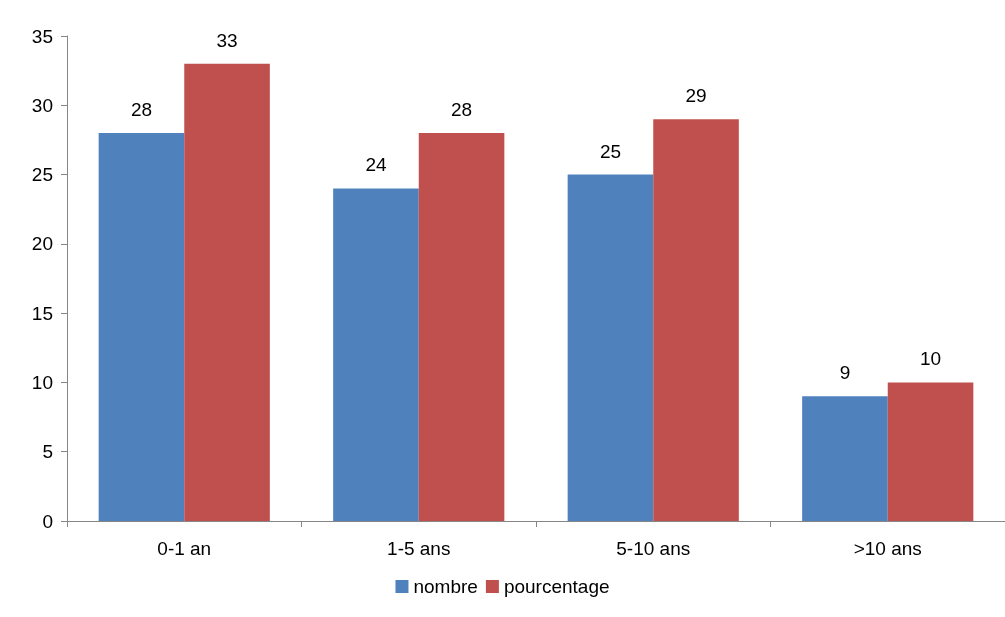 The image size is (1005, 617). What do you see at coordinates (610, 151) in the screenshot?
I see `data-label: 25` at bounding box center [610, 151].